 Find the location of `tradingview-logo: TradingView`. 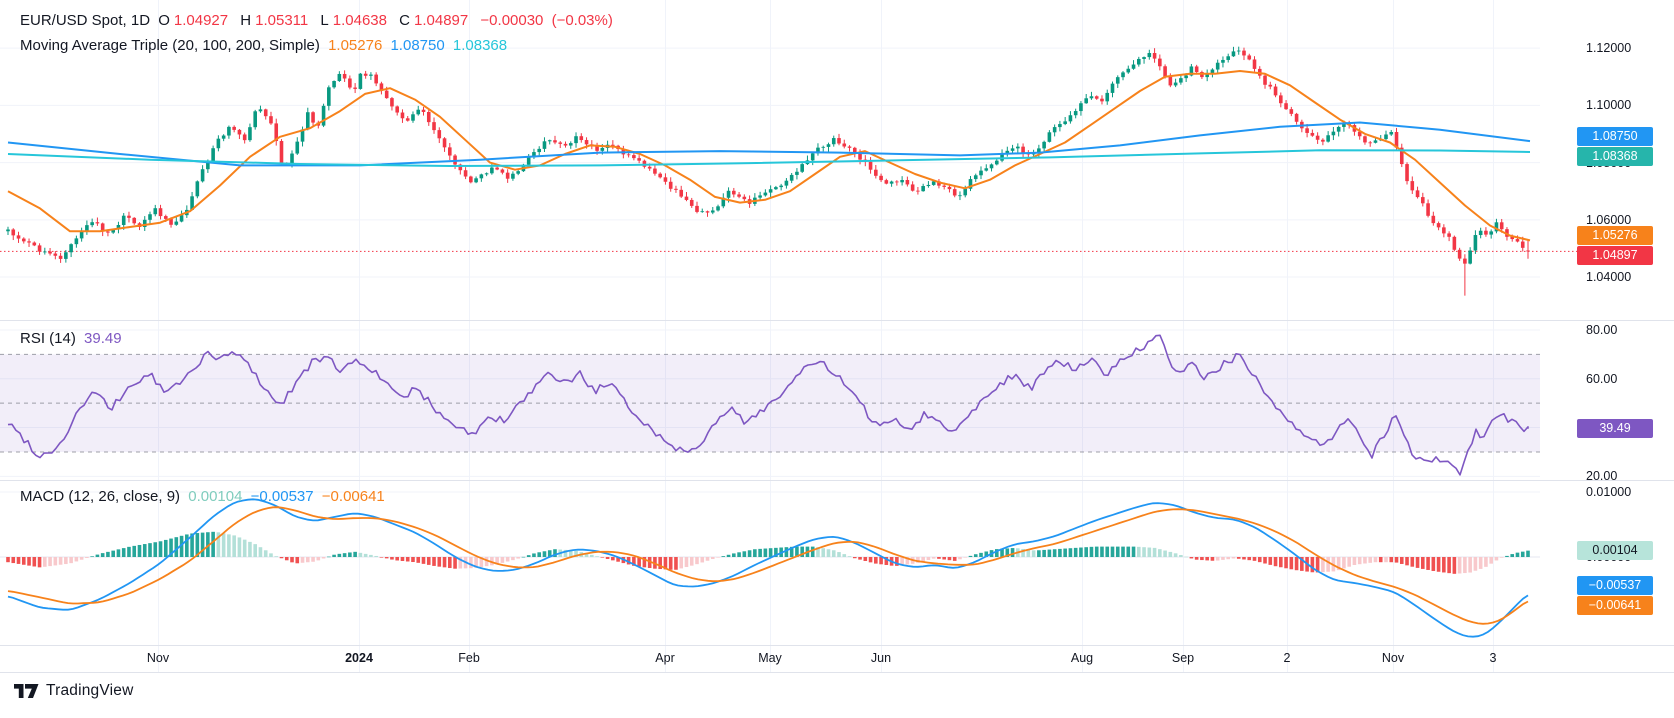

tradingview-logo: TradingView is located at coordinates (74, 691).